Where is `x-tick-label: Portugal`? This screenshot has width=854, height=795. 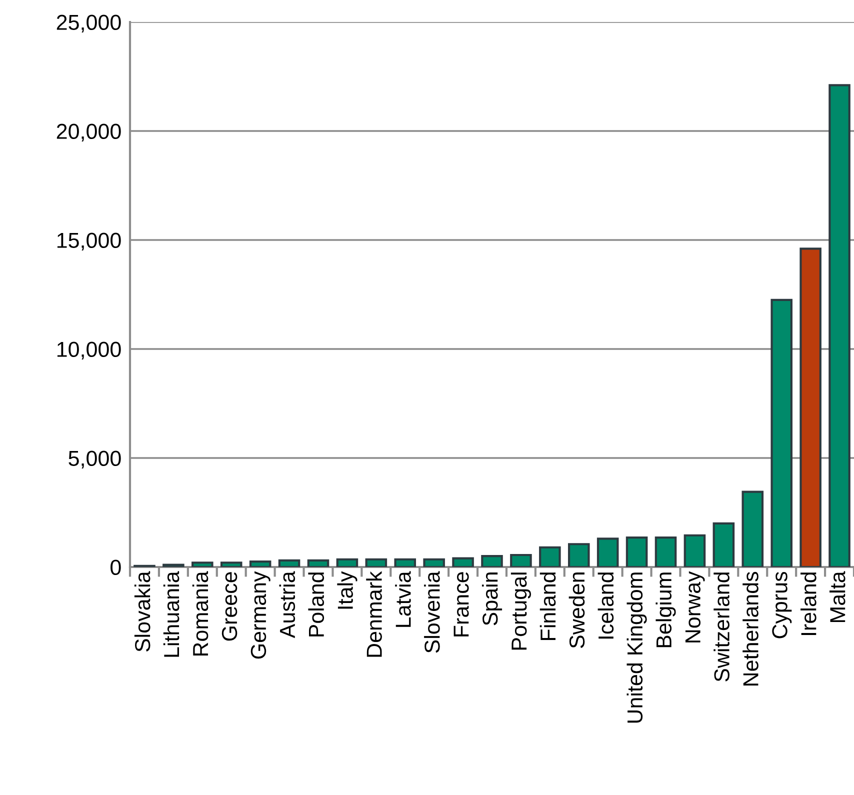 x-tick-label: Portugal is located at coordinates (520, 611).